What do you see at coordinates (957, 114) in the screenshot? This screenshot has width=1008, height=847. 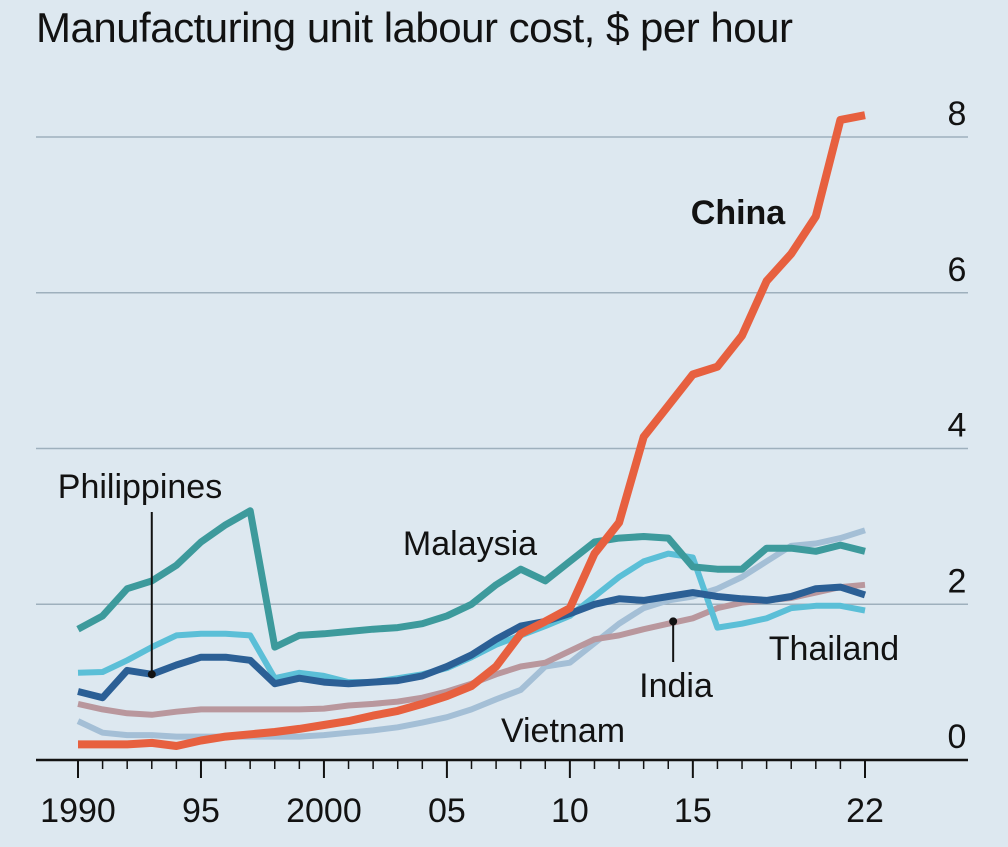 I see `y-tick-label-8: 8` at bounding box center [957, 114].